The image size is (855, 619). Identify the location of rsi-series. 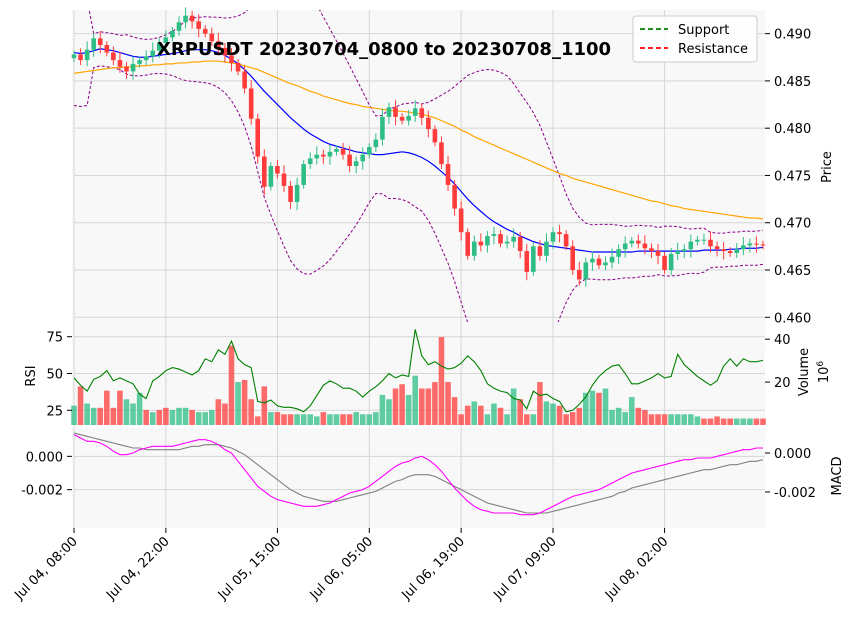
(418, 371).